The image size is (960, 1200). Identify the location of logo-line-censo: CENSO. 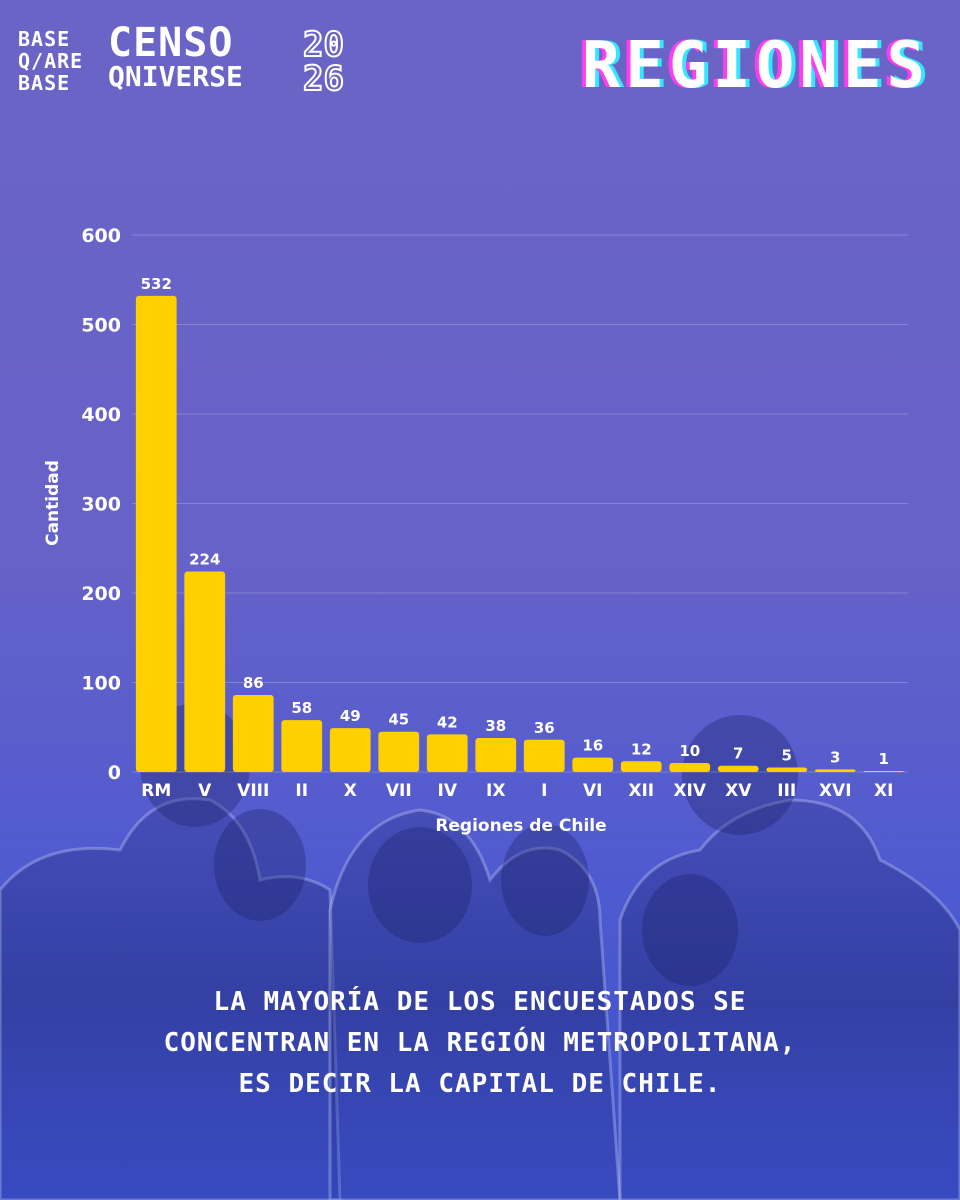
(171, 43).